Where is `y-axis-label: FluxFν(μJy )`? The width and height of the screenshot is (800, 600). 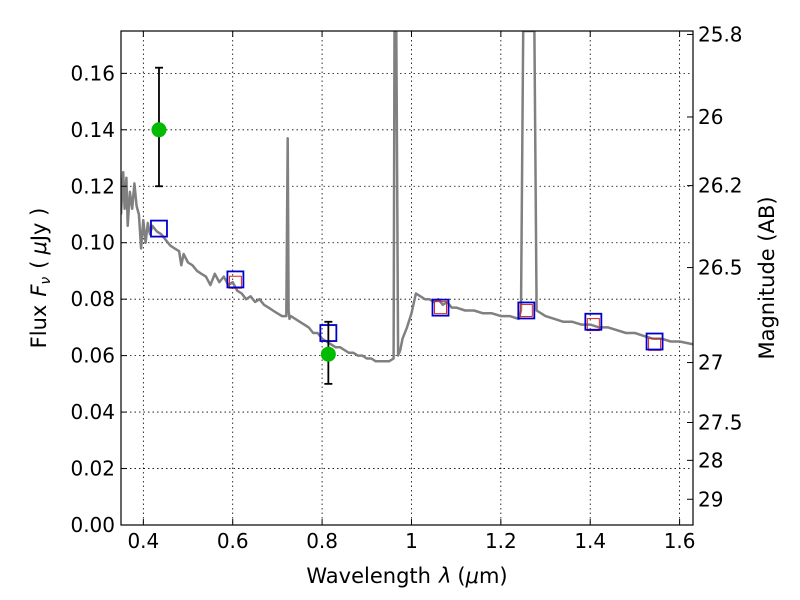 y-axis-label: FluxFν(μJy ) is located at coordinates (40, 278).